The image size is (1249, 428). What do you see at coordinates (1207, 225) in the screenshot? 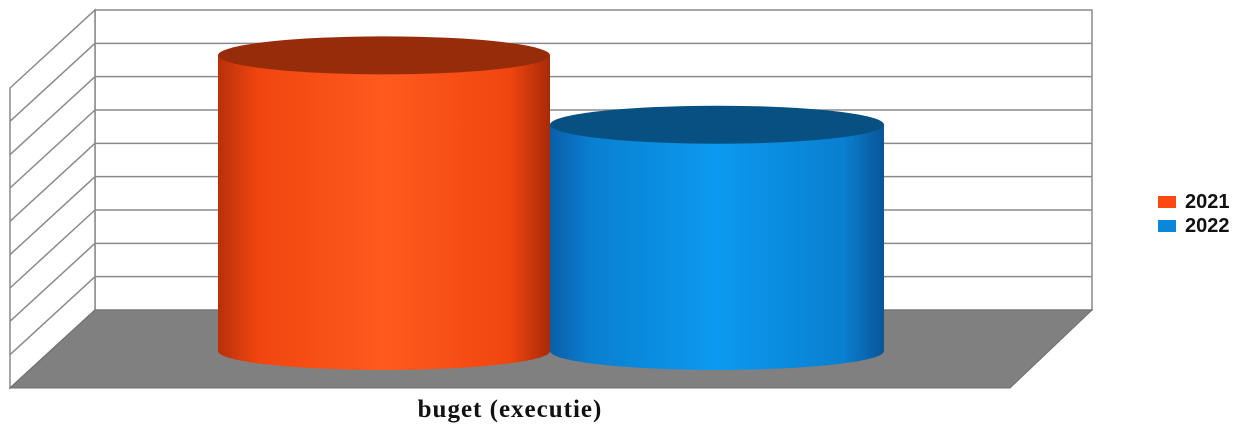
I see `legend-label-2022: 2022` at bounding box center [1207, 225].